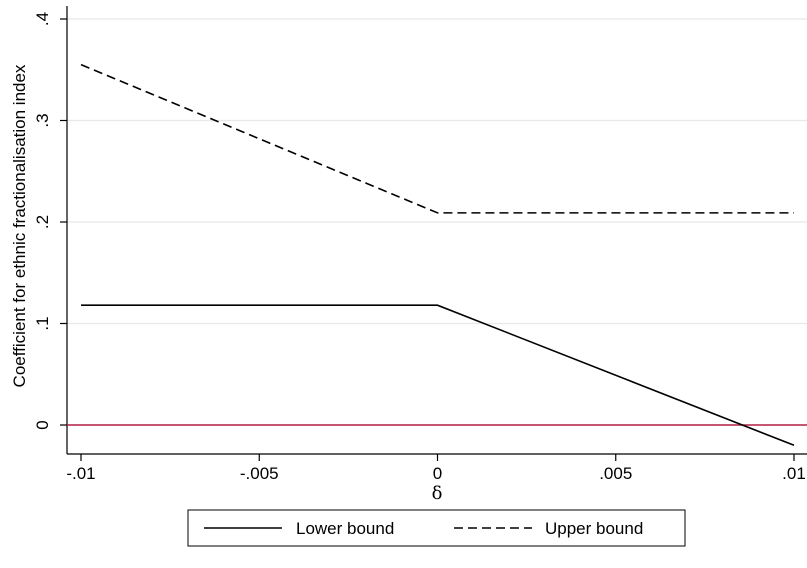 This screenshot has height=568, width=807. What do you see at coordinates (437, 473) in the screenshot?
I see `x-tick-label: 0` at bounding box center [437, 473].